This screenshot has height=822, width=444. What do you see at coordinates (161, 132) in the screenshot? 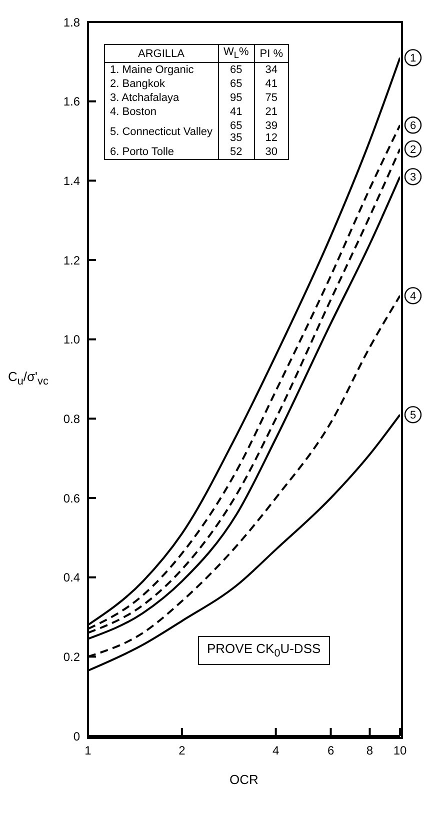
I see `annotation: 5. Connecticut Valley` at bounding box center [161, 132].